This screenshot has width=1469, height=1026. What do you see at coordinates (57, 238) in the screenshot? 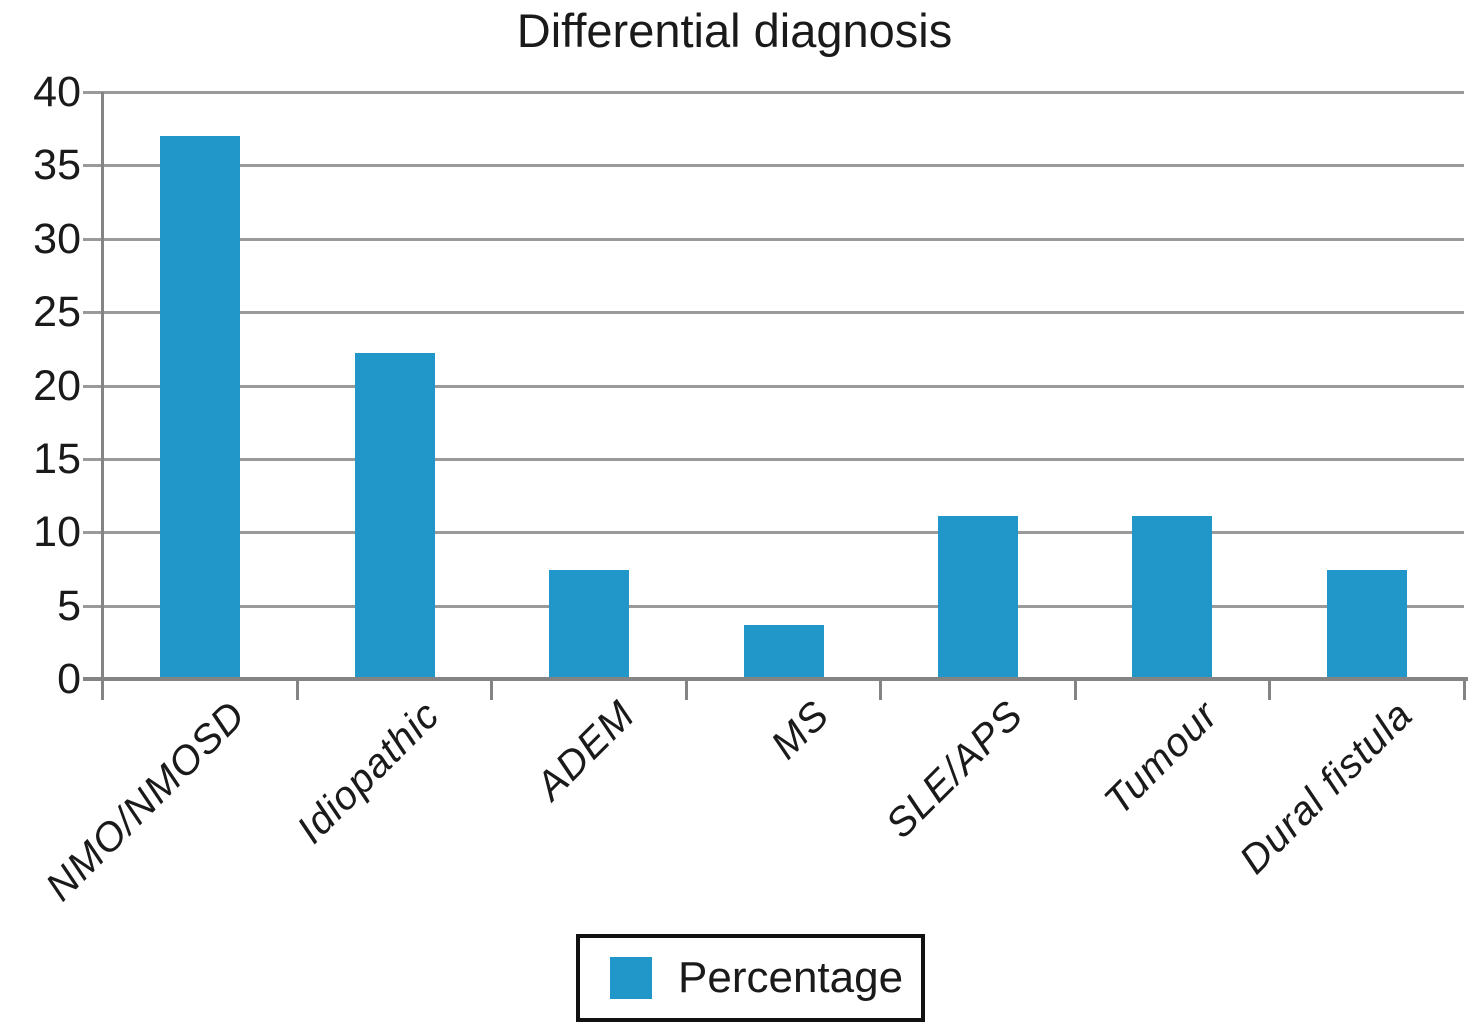
I see `y-tick-label: 30` at bounding box center [57, 238].